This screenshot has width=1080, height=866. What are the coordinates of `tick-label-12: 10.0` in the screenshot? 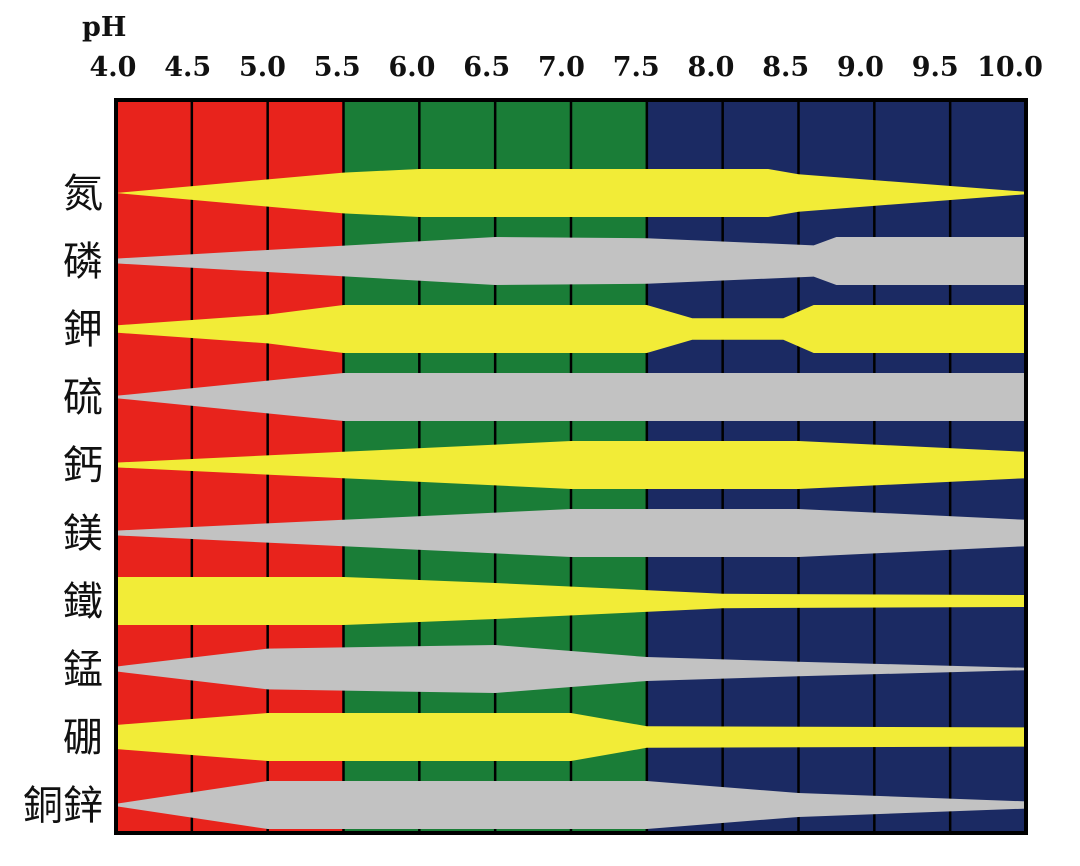 It's located at (1010, 67).